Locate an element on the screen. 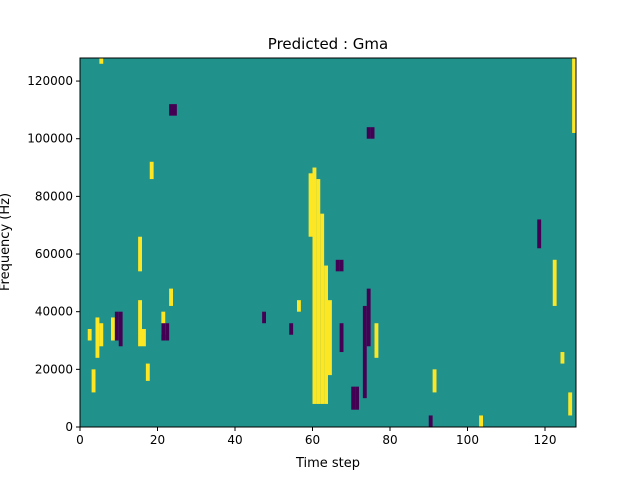 The image size is (640, 480). y-tick-label: 0 is located at coordinates (69, 427).